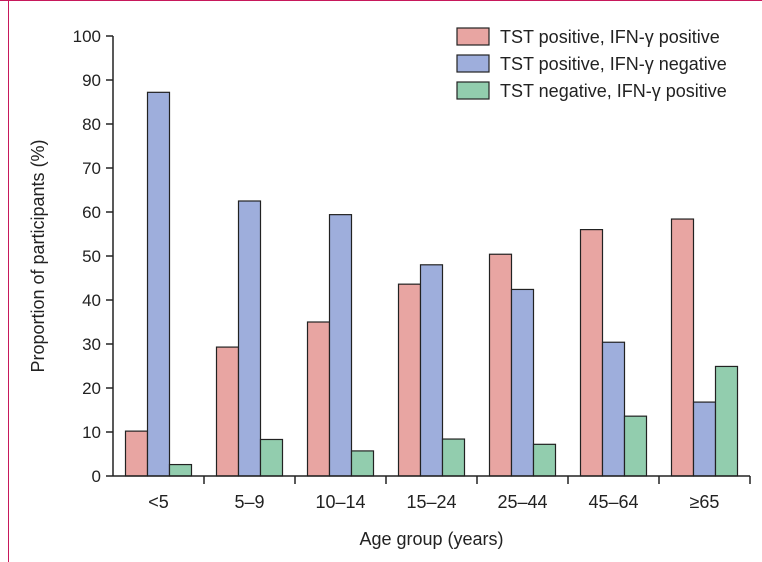 Image resolution: width=762 pixels, height=562 pixels. What do you see at coordinates (91, 432) in the screenshot?
I see `y-tick-label: 10` at bounding box center [91, 432].